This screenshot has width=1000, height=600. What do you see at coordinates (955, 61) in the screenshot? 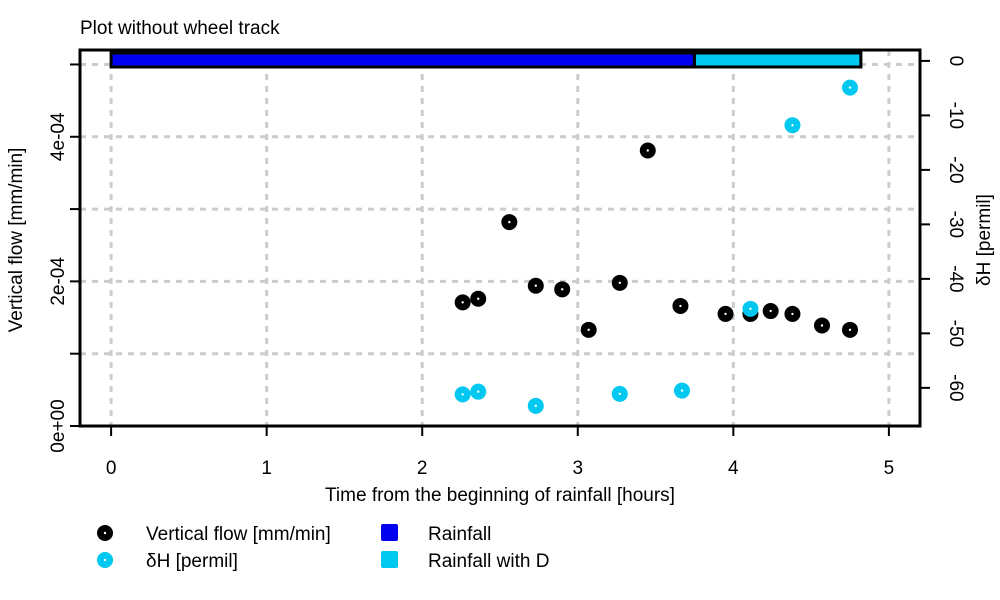
I see `y-right-tick-label: 0` at bounding box center [955, 61].